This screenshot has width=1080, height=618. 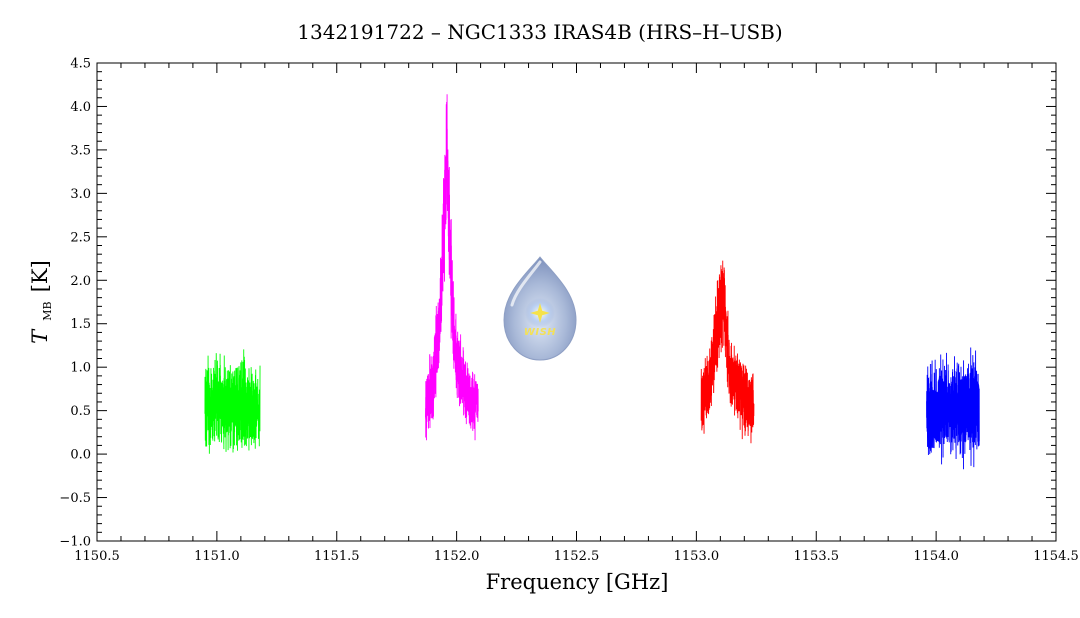 What do you see at coordinates (80, 455) in the screenshot?
I see `y-tick-label: 0.0` at bounding box center [80, 455].